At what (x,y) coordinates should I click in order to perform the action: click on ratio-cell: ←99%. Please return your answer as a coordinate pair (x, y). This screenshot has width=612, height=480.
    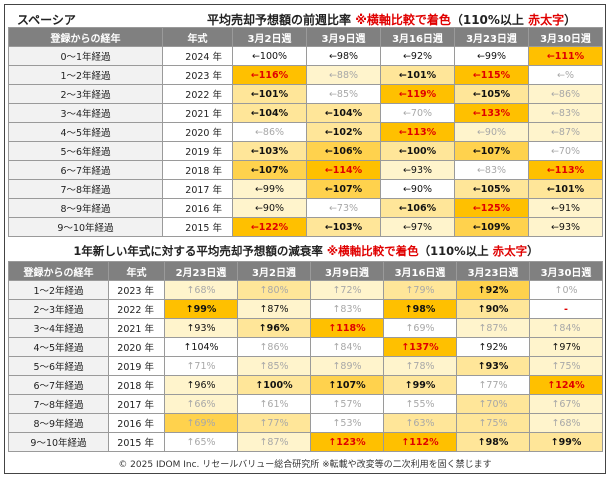
    Looking at the image, I should click on (269, 189).